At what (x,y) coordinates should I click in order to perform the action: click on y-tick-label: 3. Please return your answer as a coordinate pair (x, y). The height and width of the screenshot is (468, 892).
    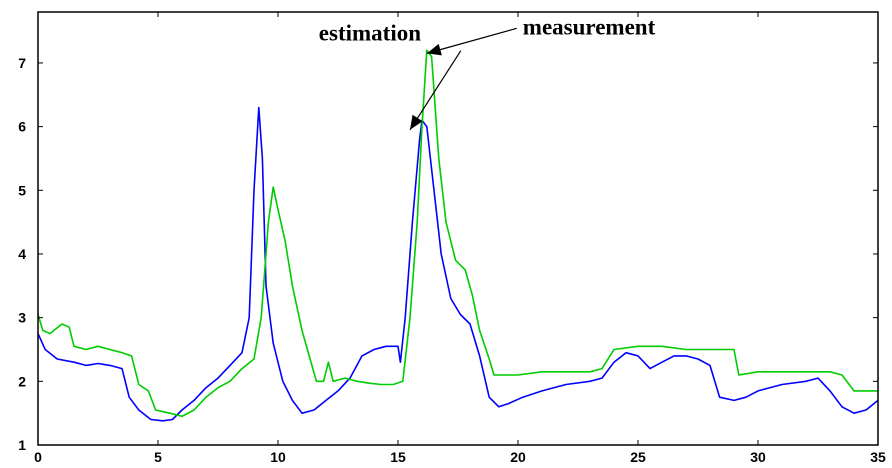
    Looking at the image, I should click on (22, 318).